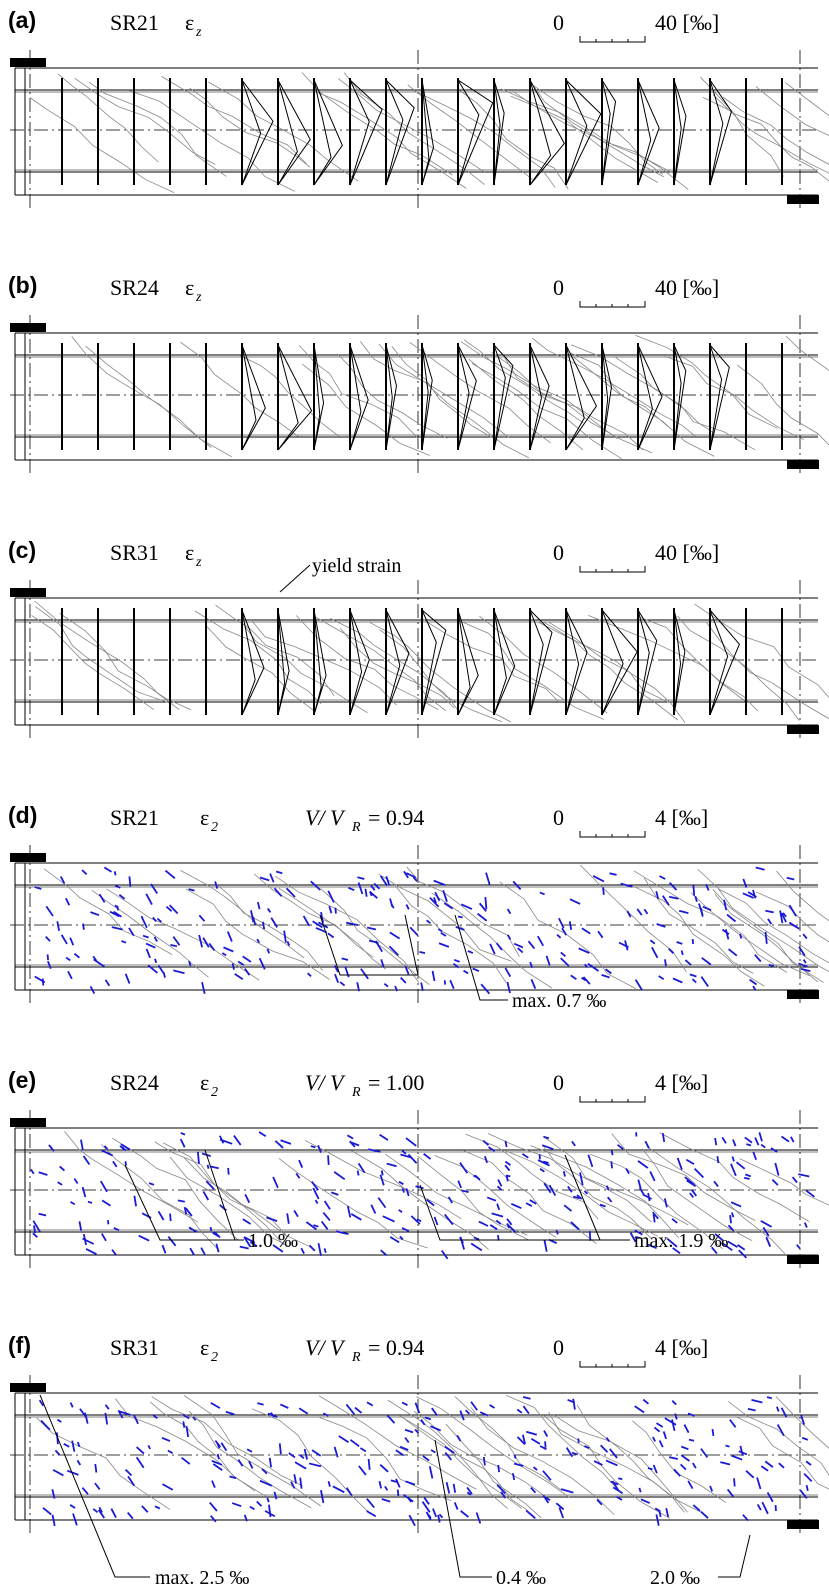 The width and height of the screenshot is (829, 1590). What do you see at coordinates (214, 827) in the screenshot?
I see `symbol-sub: 2` at bounding box center [214, 827].